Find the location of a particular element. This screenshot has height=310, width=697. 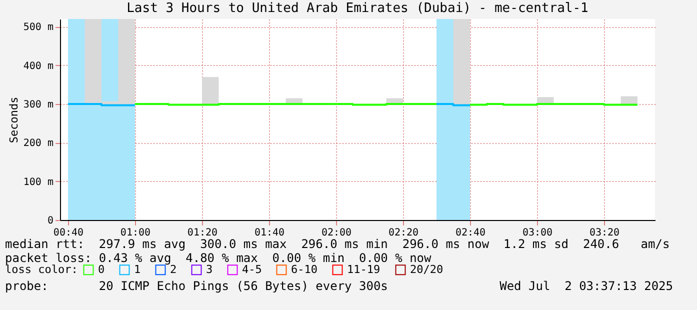

x-tick-label: 00:40 is located at coordinates (68, 233).